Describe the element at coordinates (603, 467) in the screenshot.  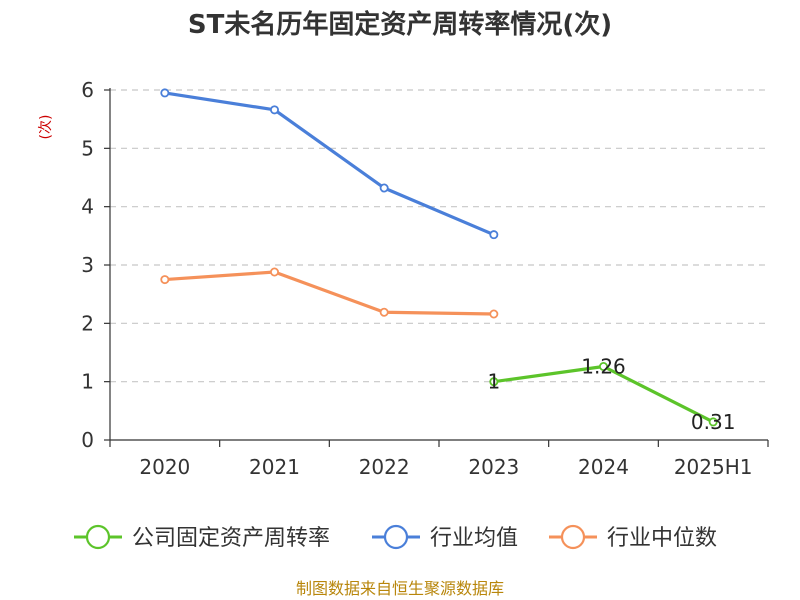
I see `x-tick-label: 2024` at that location.